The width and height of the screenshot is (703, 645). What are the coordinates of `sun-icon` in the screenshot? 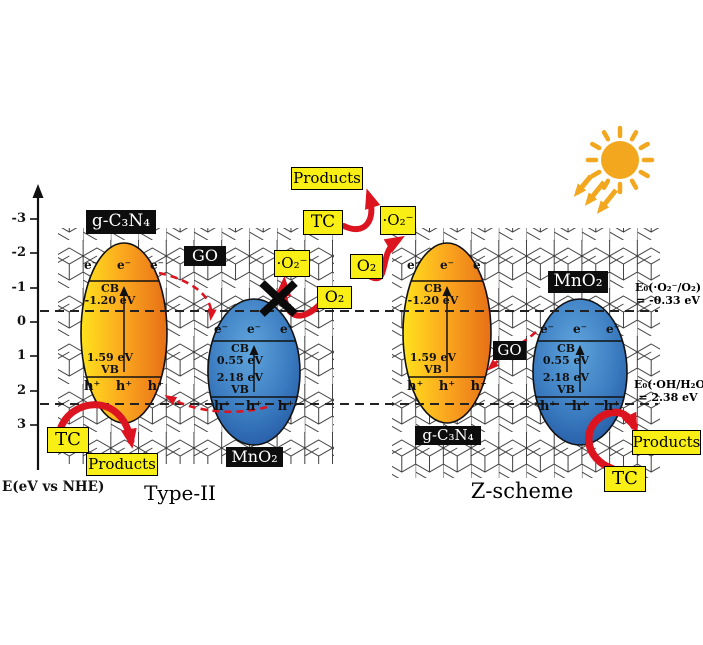 It's located at (614, 169).